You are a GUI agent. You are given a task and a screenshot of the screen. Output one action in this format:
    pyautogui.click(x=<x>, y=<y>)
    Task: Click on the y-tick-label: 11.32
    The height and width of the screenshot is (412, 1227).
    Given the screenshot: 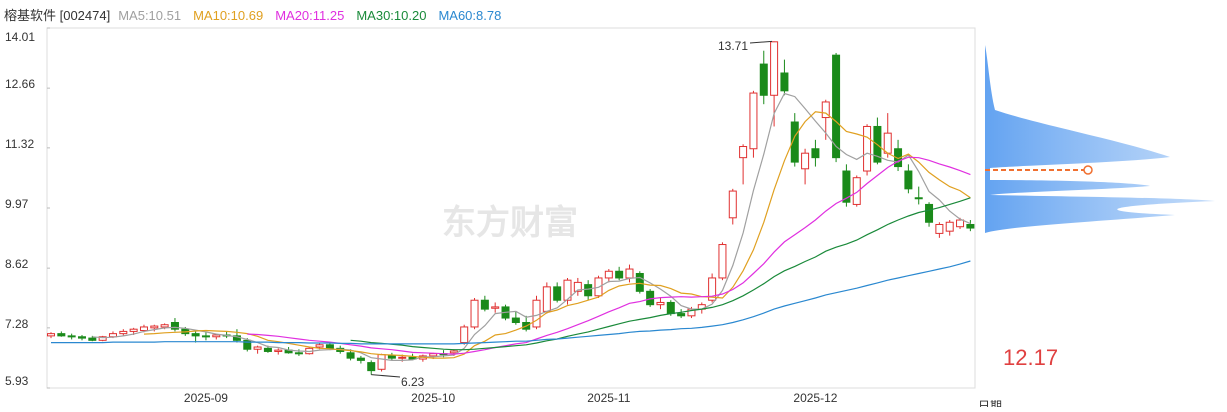 What is the action you would take?
    pyautogui.click(x=19, y=144)
    